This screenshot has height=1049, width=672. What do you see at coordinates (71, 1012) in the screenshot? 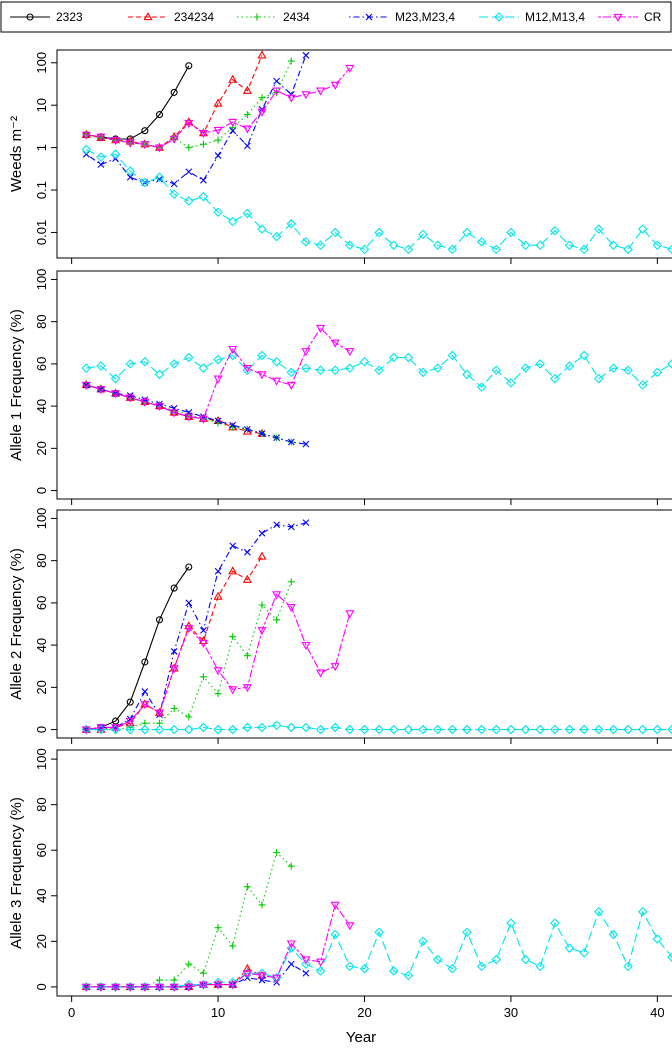
I see `x-tick-label: 0` at bounding box center [71, 1012].